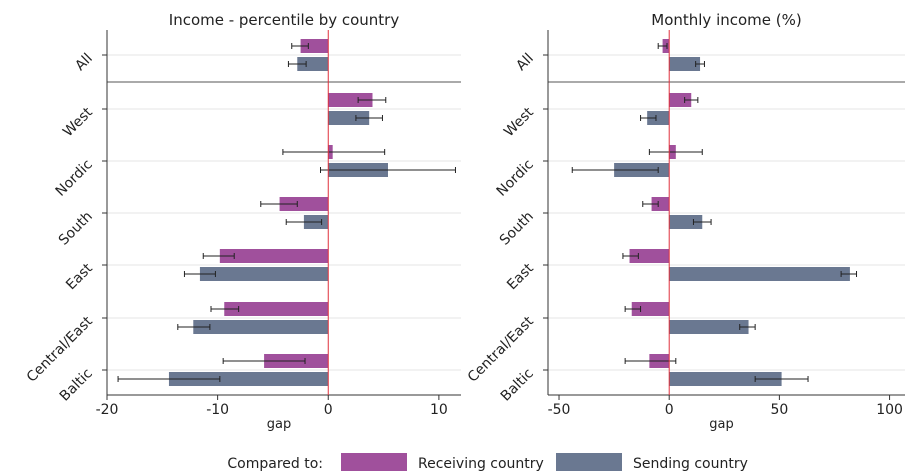 This screenshot has height=472, width=913. What do you see at coordinates (481, 464) in the screenshot?
I see `legend-label-receiving: Receiving country` at bounding box center [481, 464].